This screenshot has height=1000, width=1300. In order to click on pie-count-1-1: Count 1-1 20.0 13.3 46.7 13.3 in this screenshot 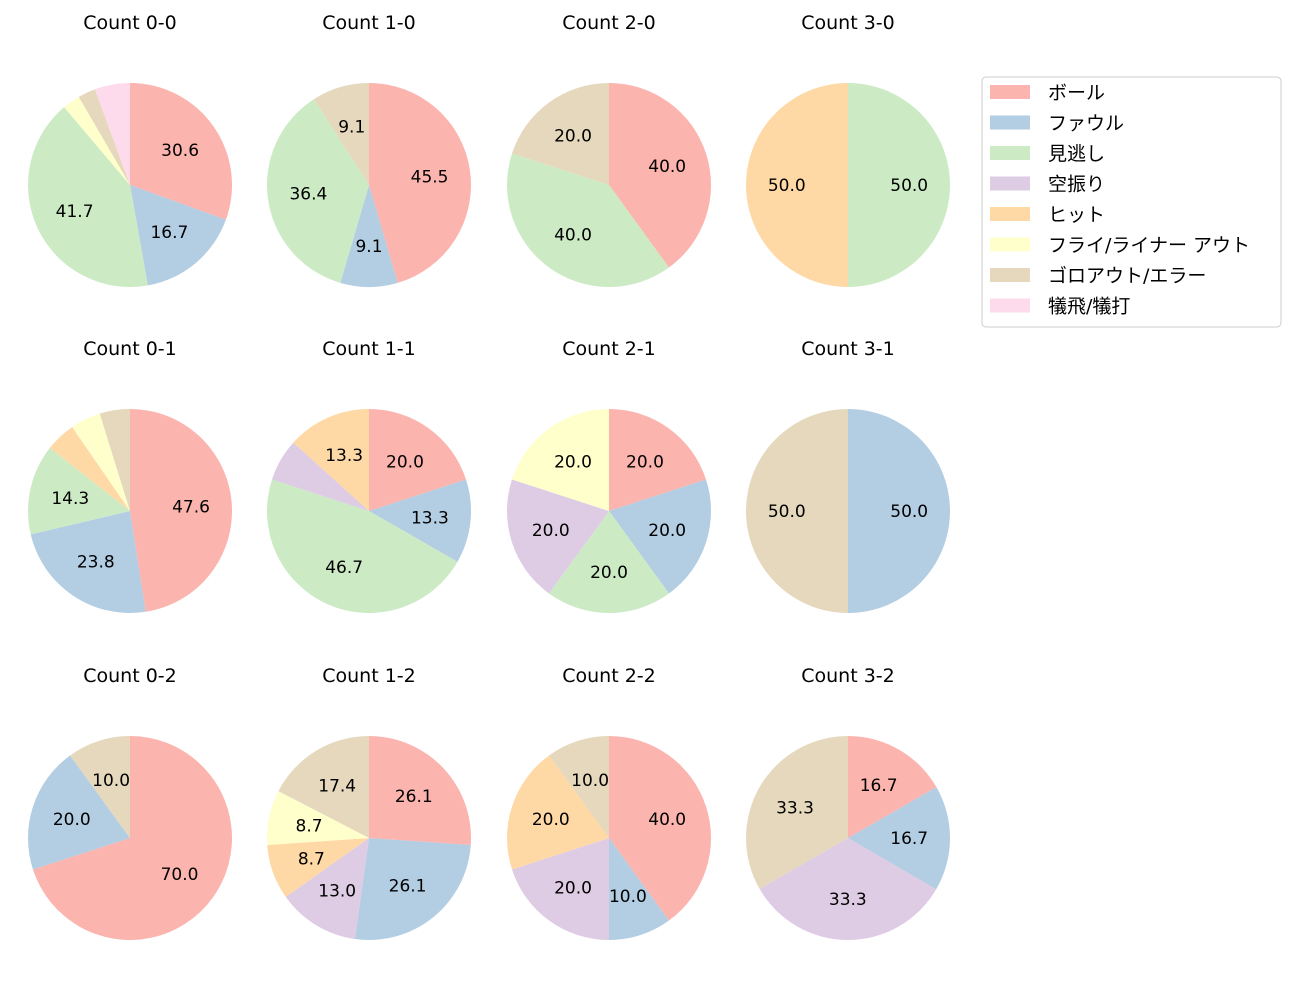, I will do `click(369, 475)`.